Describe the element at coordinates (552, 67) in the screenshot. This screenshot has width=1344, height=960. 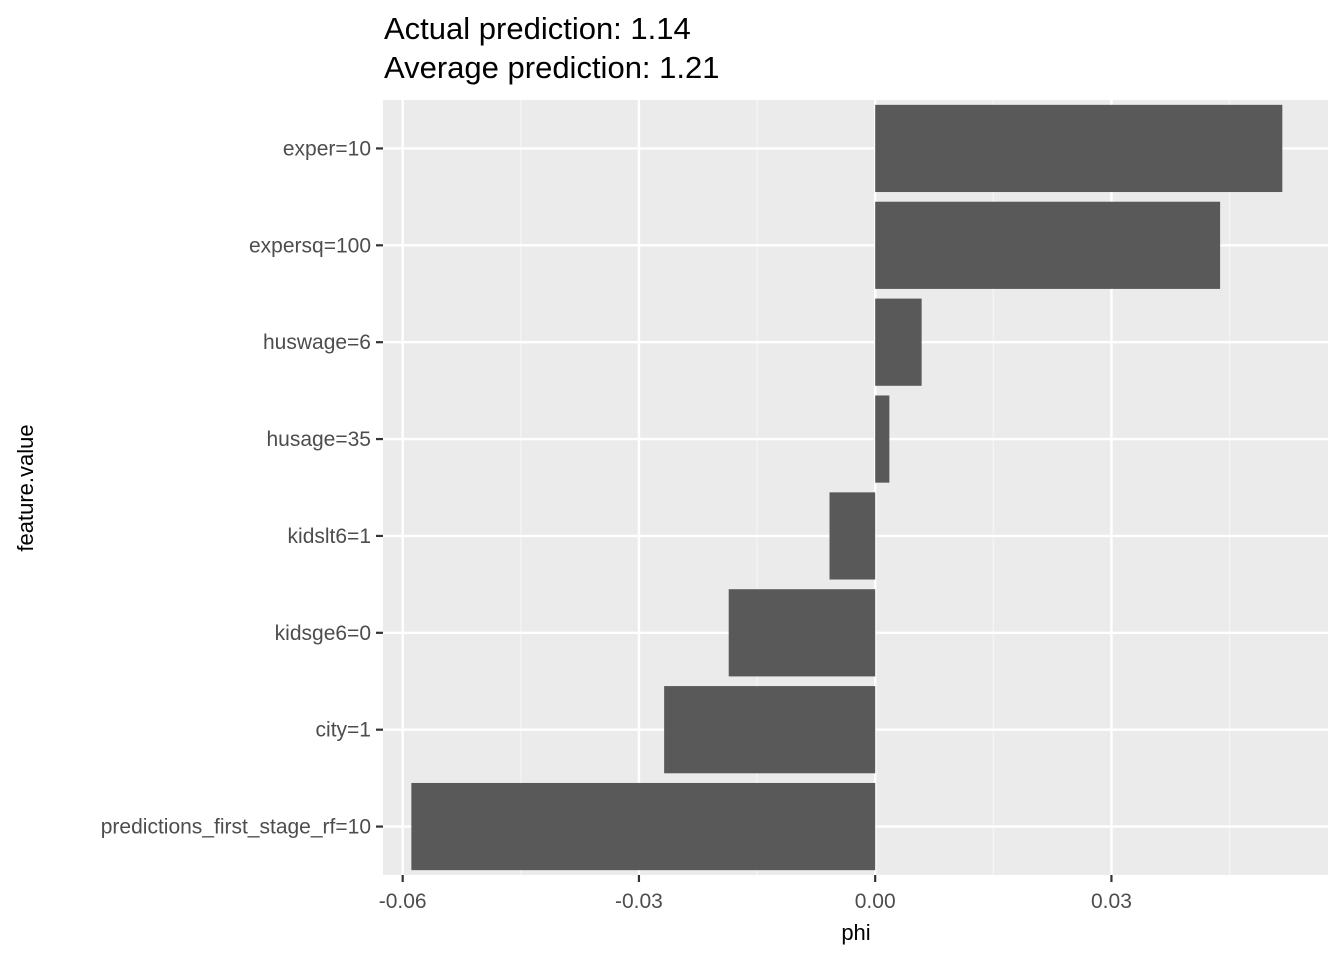
I see `chart-title-line-2: Average prediction: 1.21` at that location.